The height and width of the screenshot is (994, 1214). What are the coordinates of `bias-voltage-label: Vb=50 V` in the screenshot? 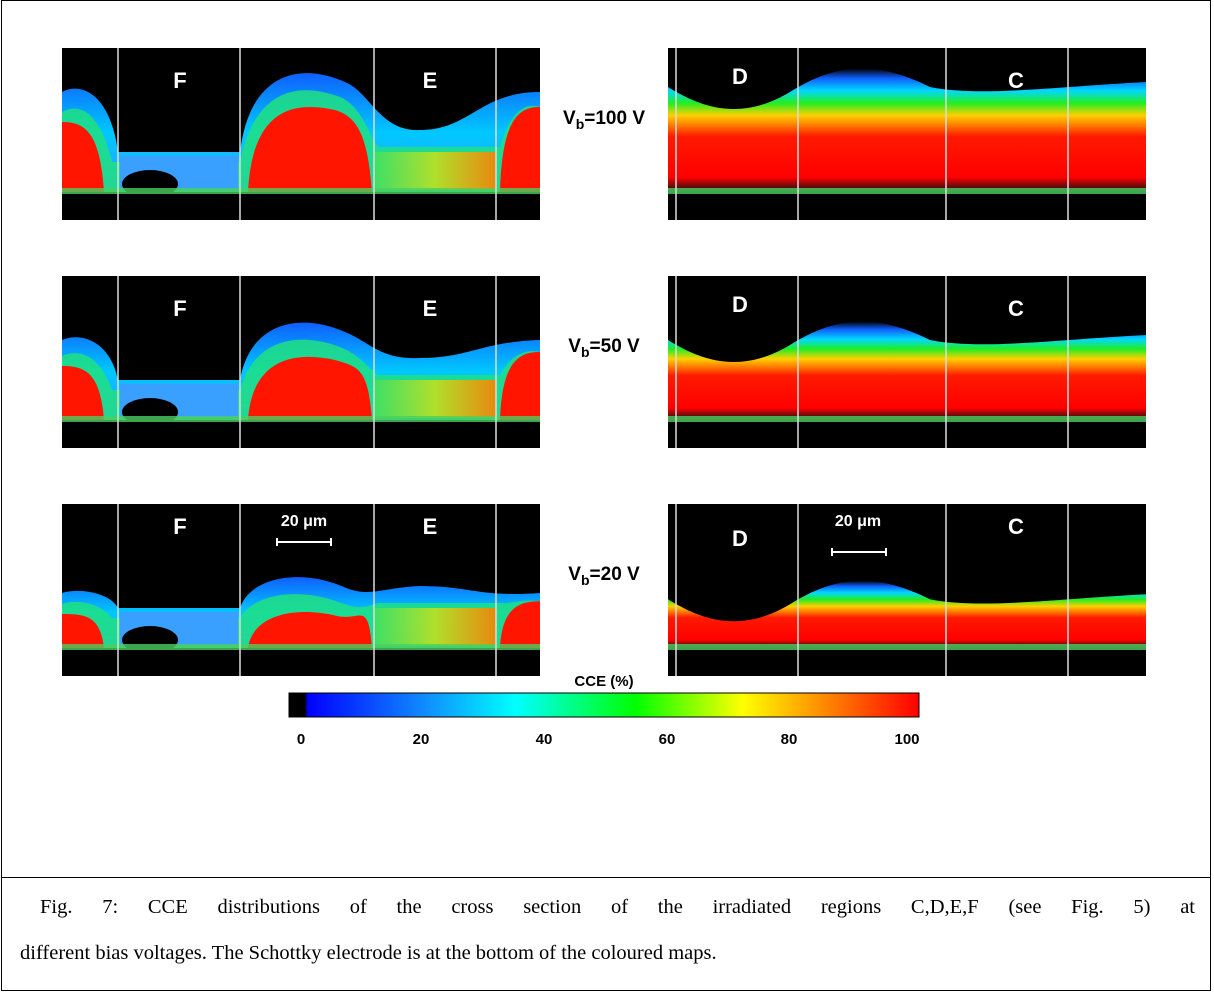 It's located at (604, 348).